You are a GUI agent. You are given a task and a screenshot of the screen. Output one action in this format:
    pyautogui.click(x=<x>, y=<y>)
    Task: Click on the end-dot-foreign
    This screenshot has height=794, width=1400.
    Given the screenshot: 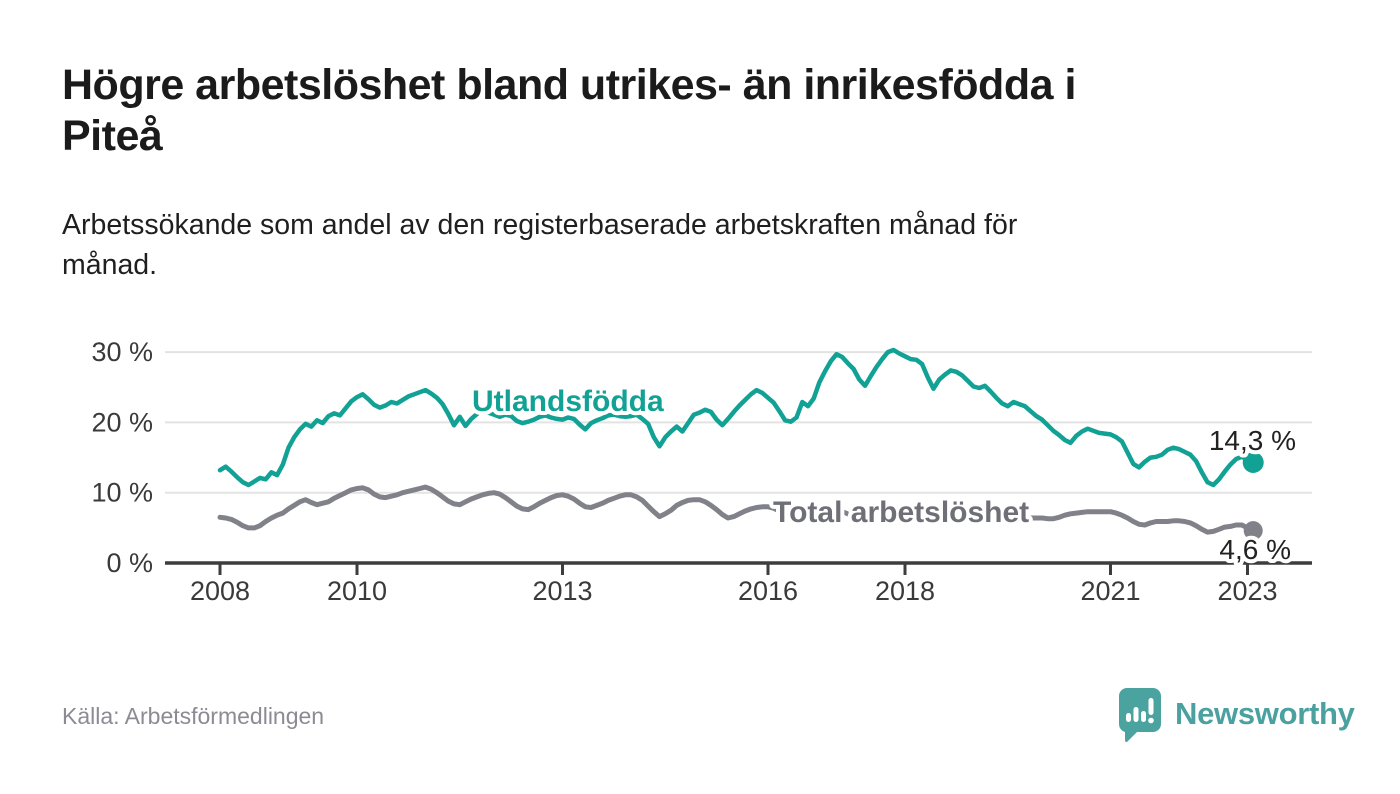 What is the action you would take?
    pyautogui.click(x=1253, y=462)
    